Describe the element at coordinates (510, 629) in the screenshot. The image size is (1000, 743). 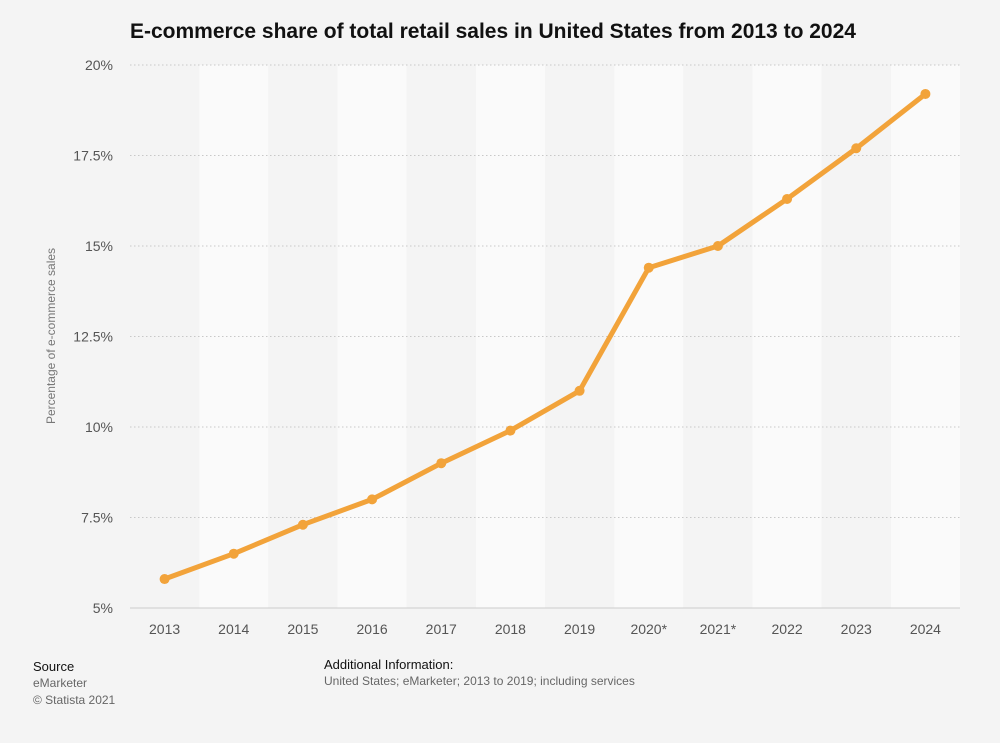
I see `x-tick-label: 2018` at that location.